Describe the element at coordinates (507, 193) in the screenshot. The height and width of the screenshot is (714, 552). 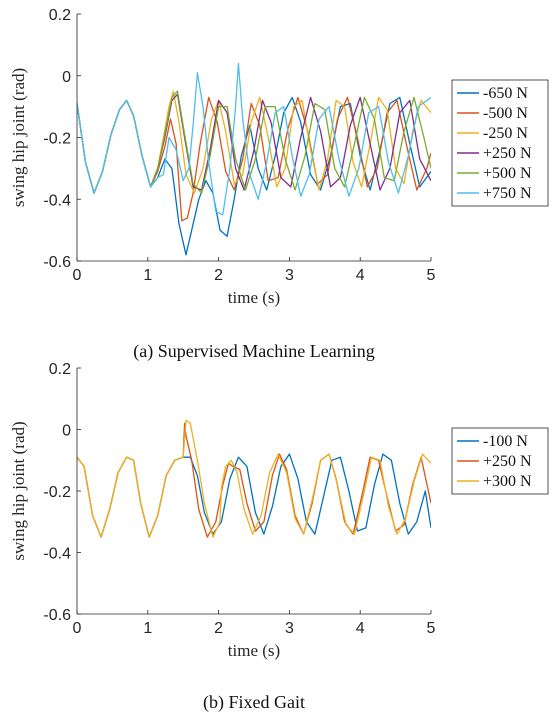
I see `legend-label: +750 N` at that location.